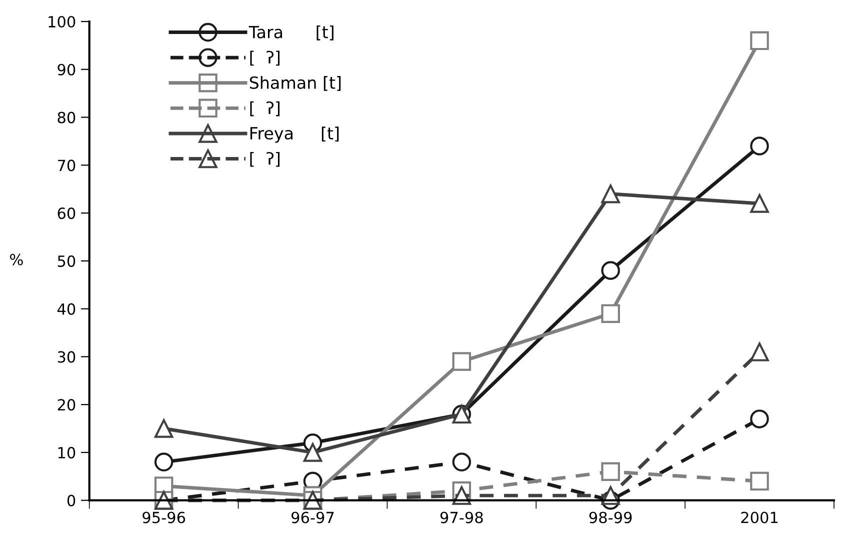 This screenshot has width=851, height=538. What do you see at coordinates (313, 518) in the screenshot?
I see `x-tick-label: 96-97` at bounding box center [313, 518].